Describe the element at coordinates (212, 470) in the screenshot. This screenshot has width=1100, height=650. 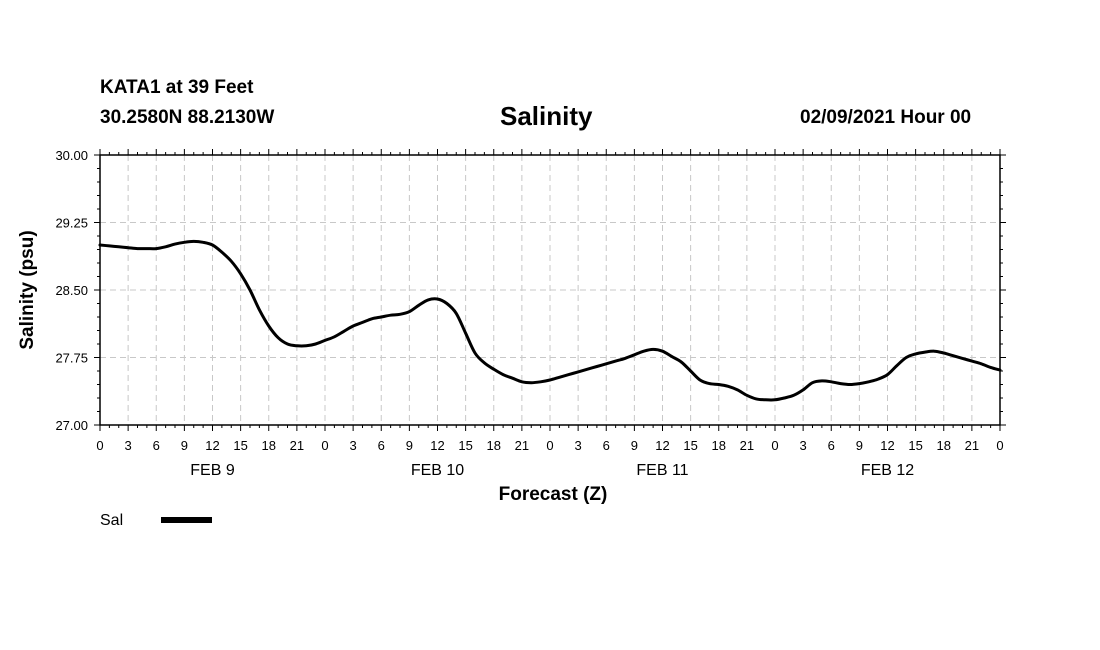
I see `day-label: FEB 9` at that location.